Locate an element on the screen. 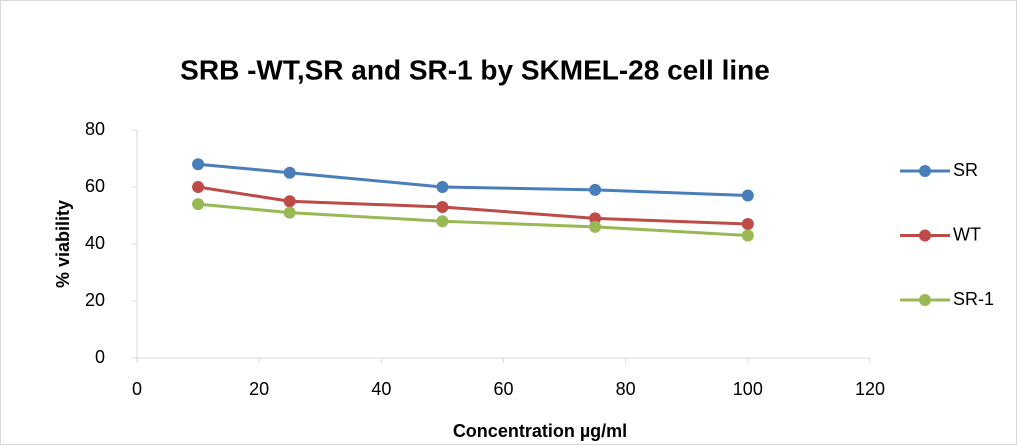 This screenshot has height=445, width=1017. x-tick-label: 80 is located at coordinates (626, 389).